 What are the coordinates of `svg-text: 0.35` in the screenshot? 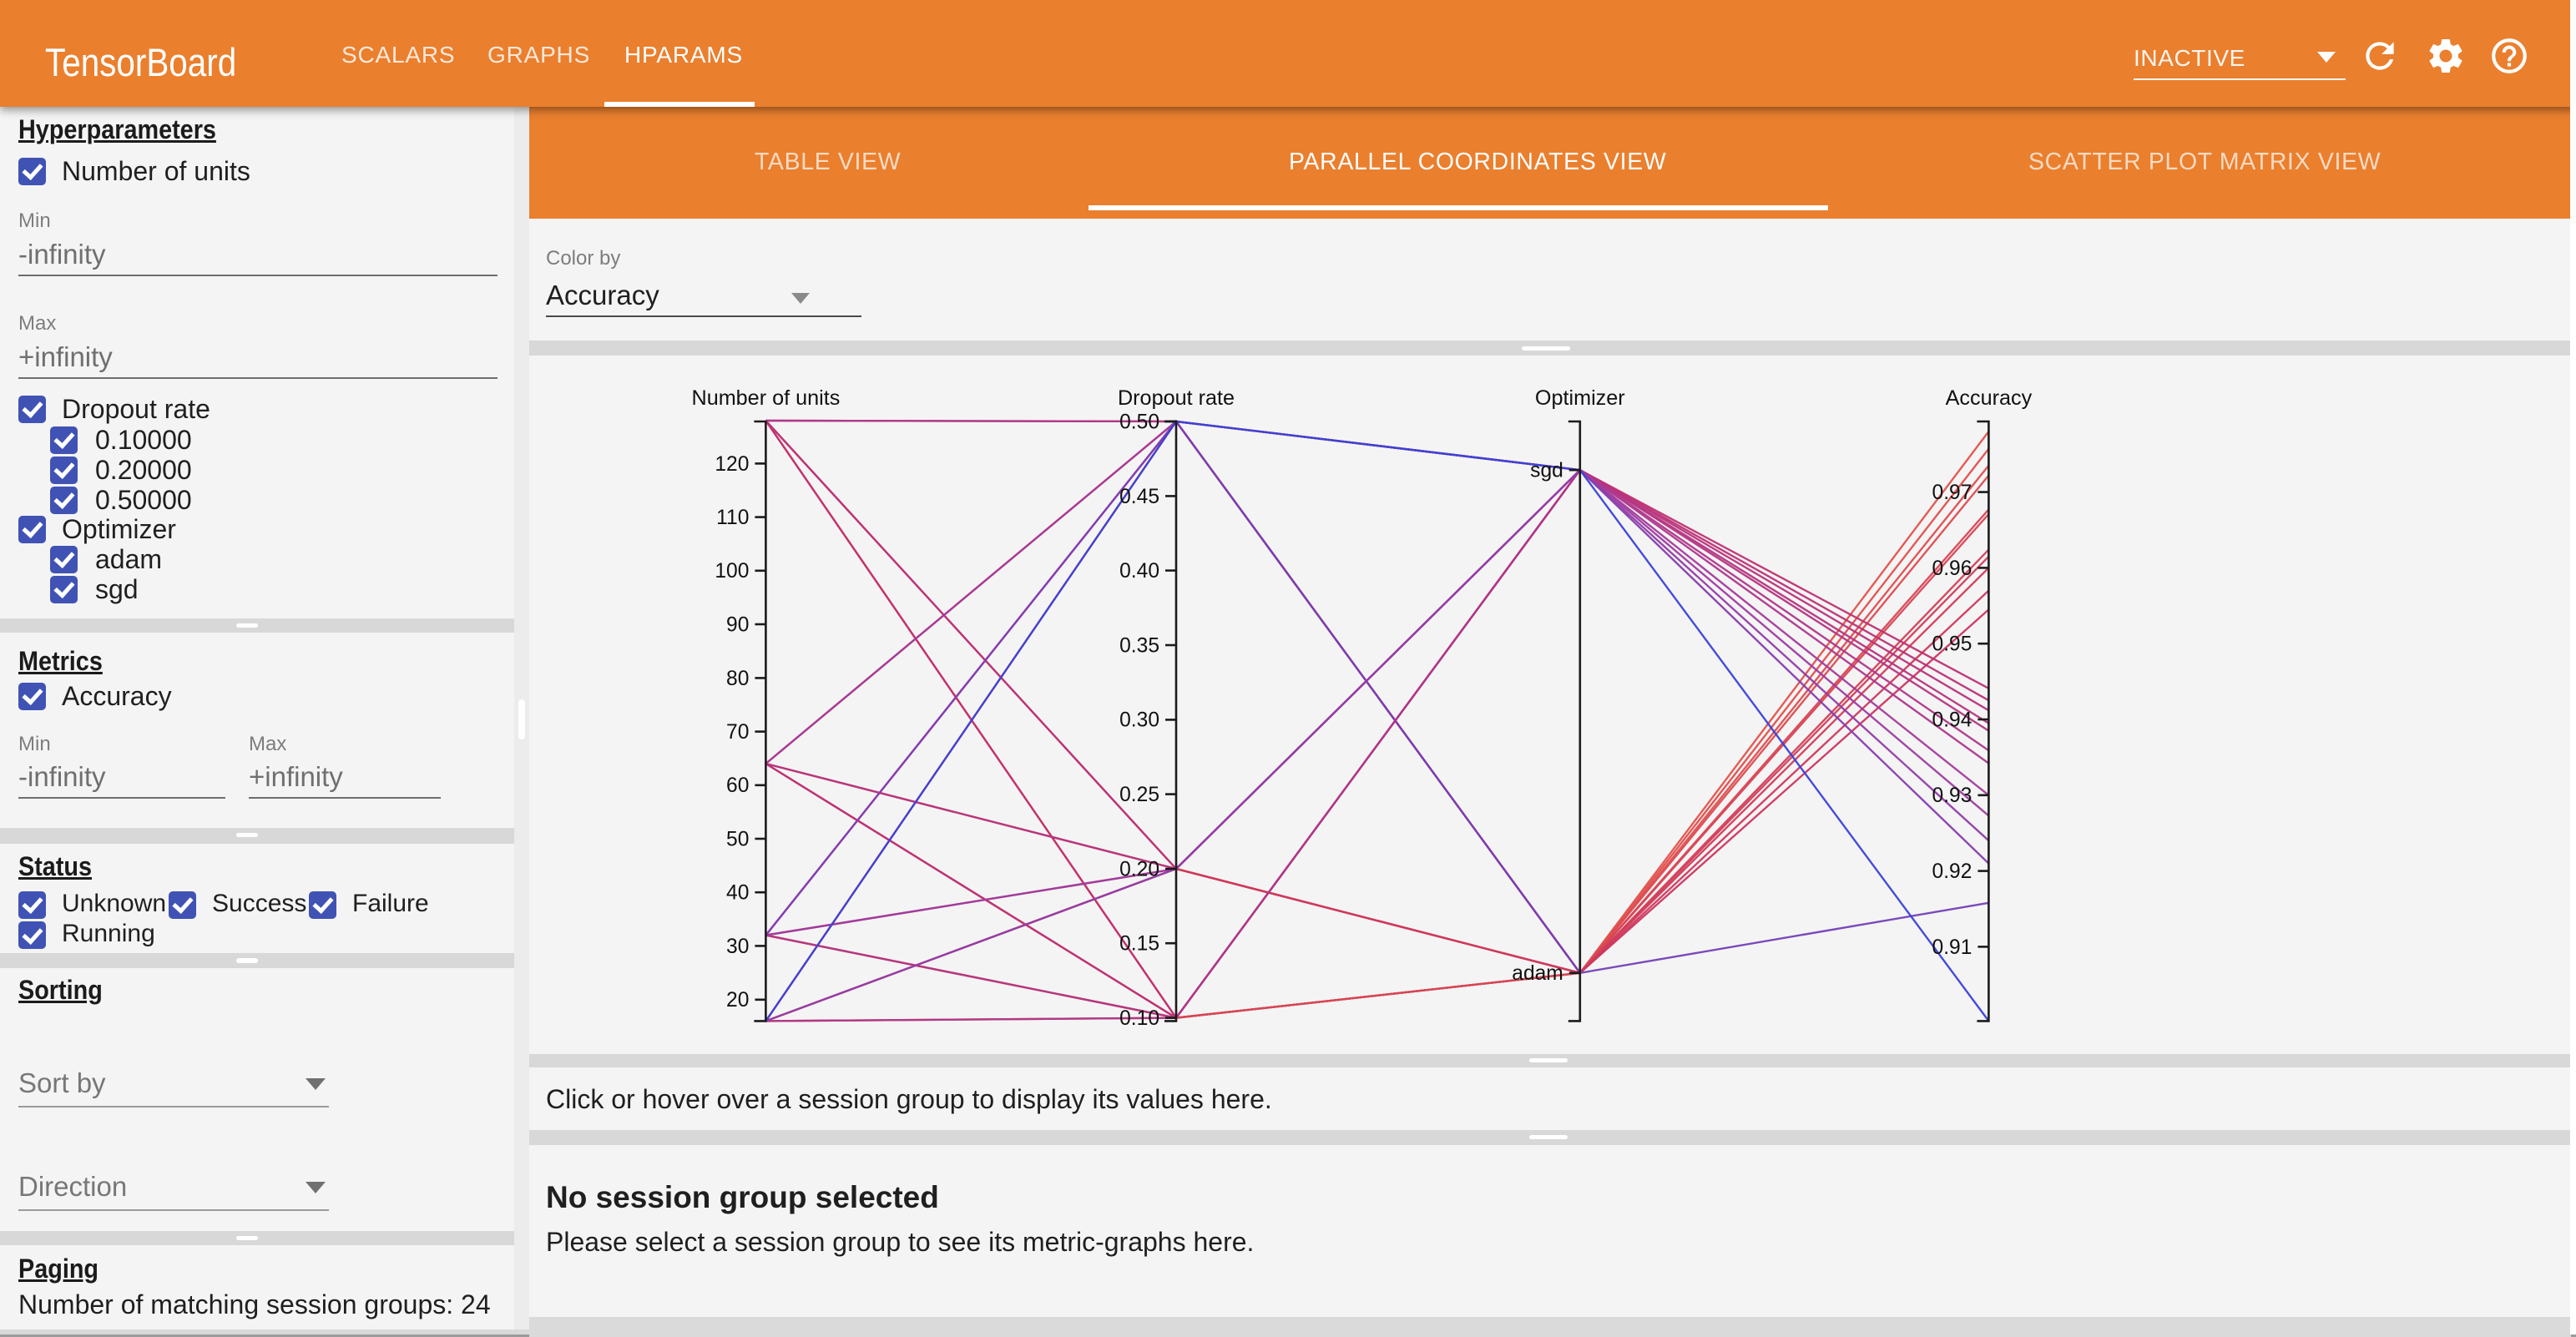 It's located at (1139, 645).